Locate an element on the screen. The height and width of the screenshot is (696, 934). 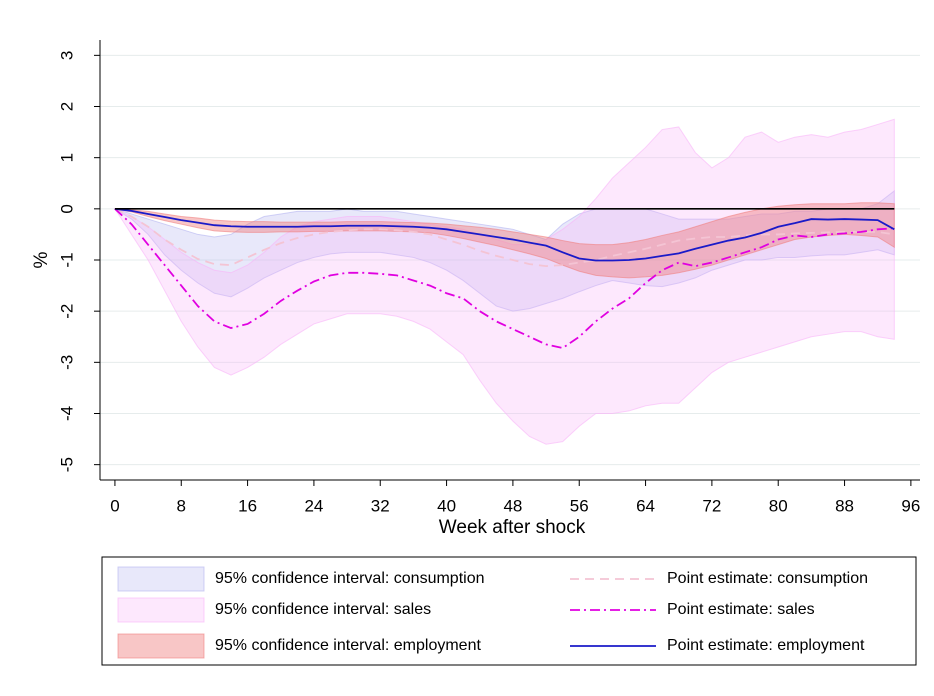
legend-label: 95% confidence interval: consumption is located at coordinates (350, 578).